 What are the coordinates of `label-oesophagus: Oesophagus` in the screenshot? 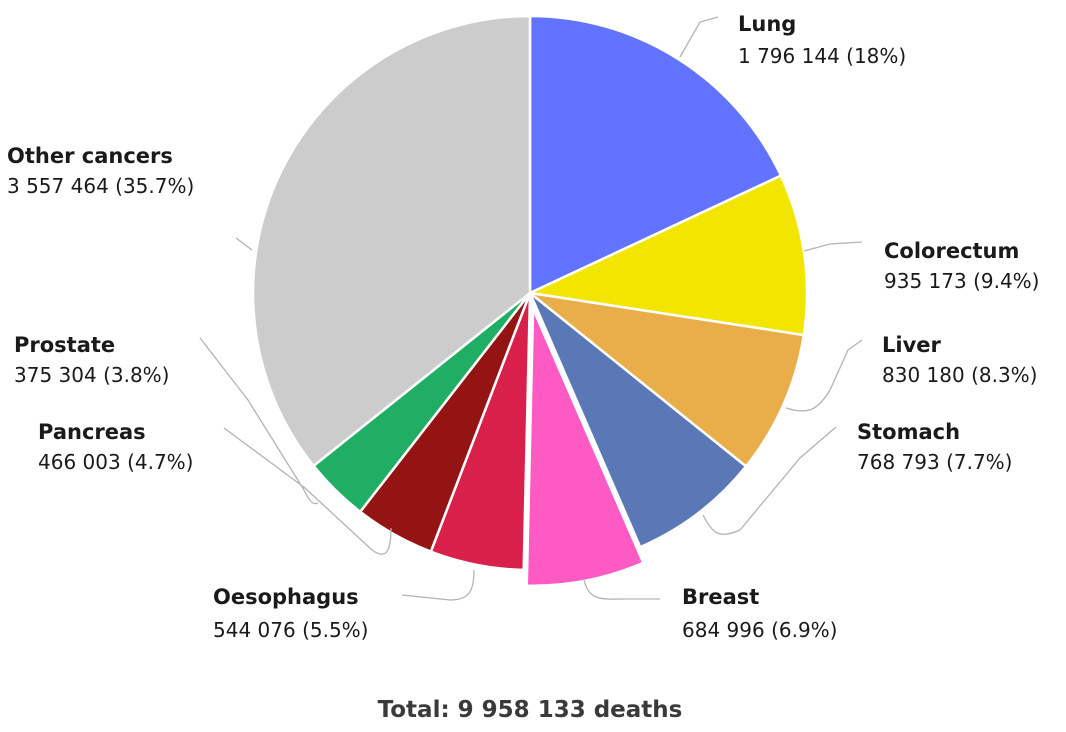 It's located at (286, 597).